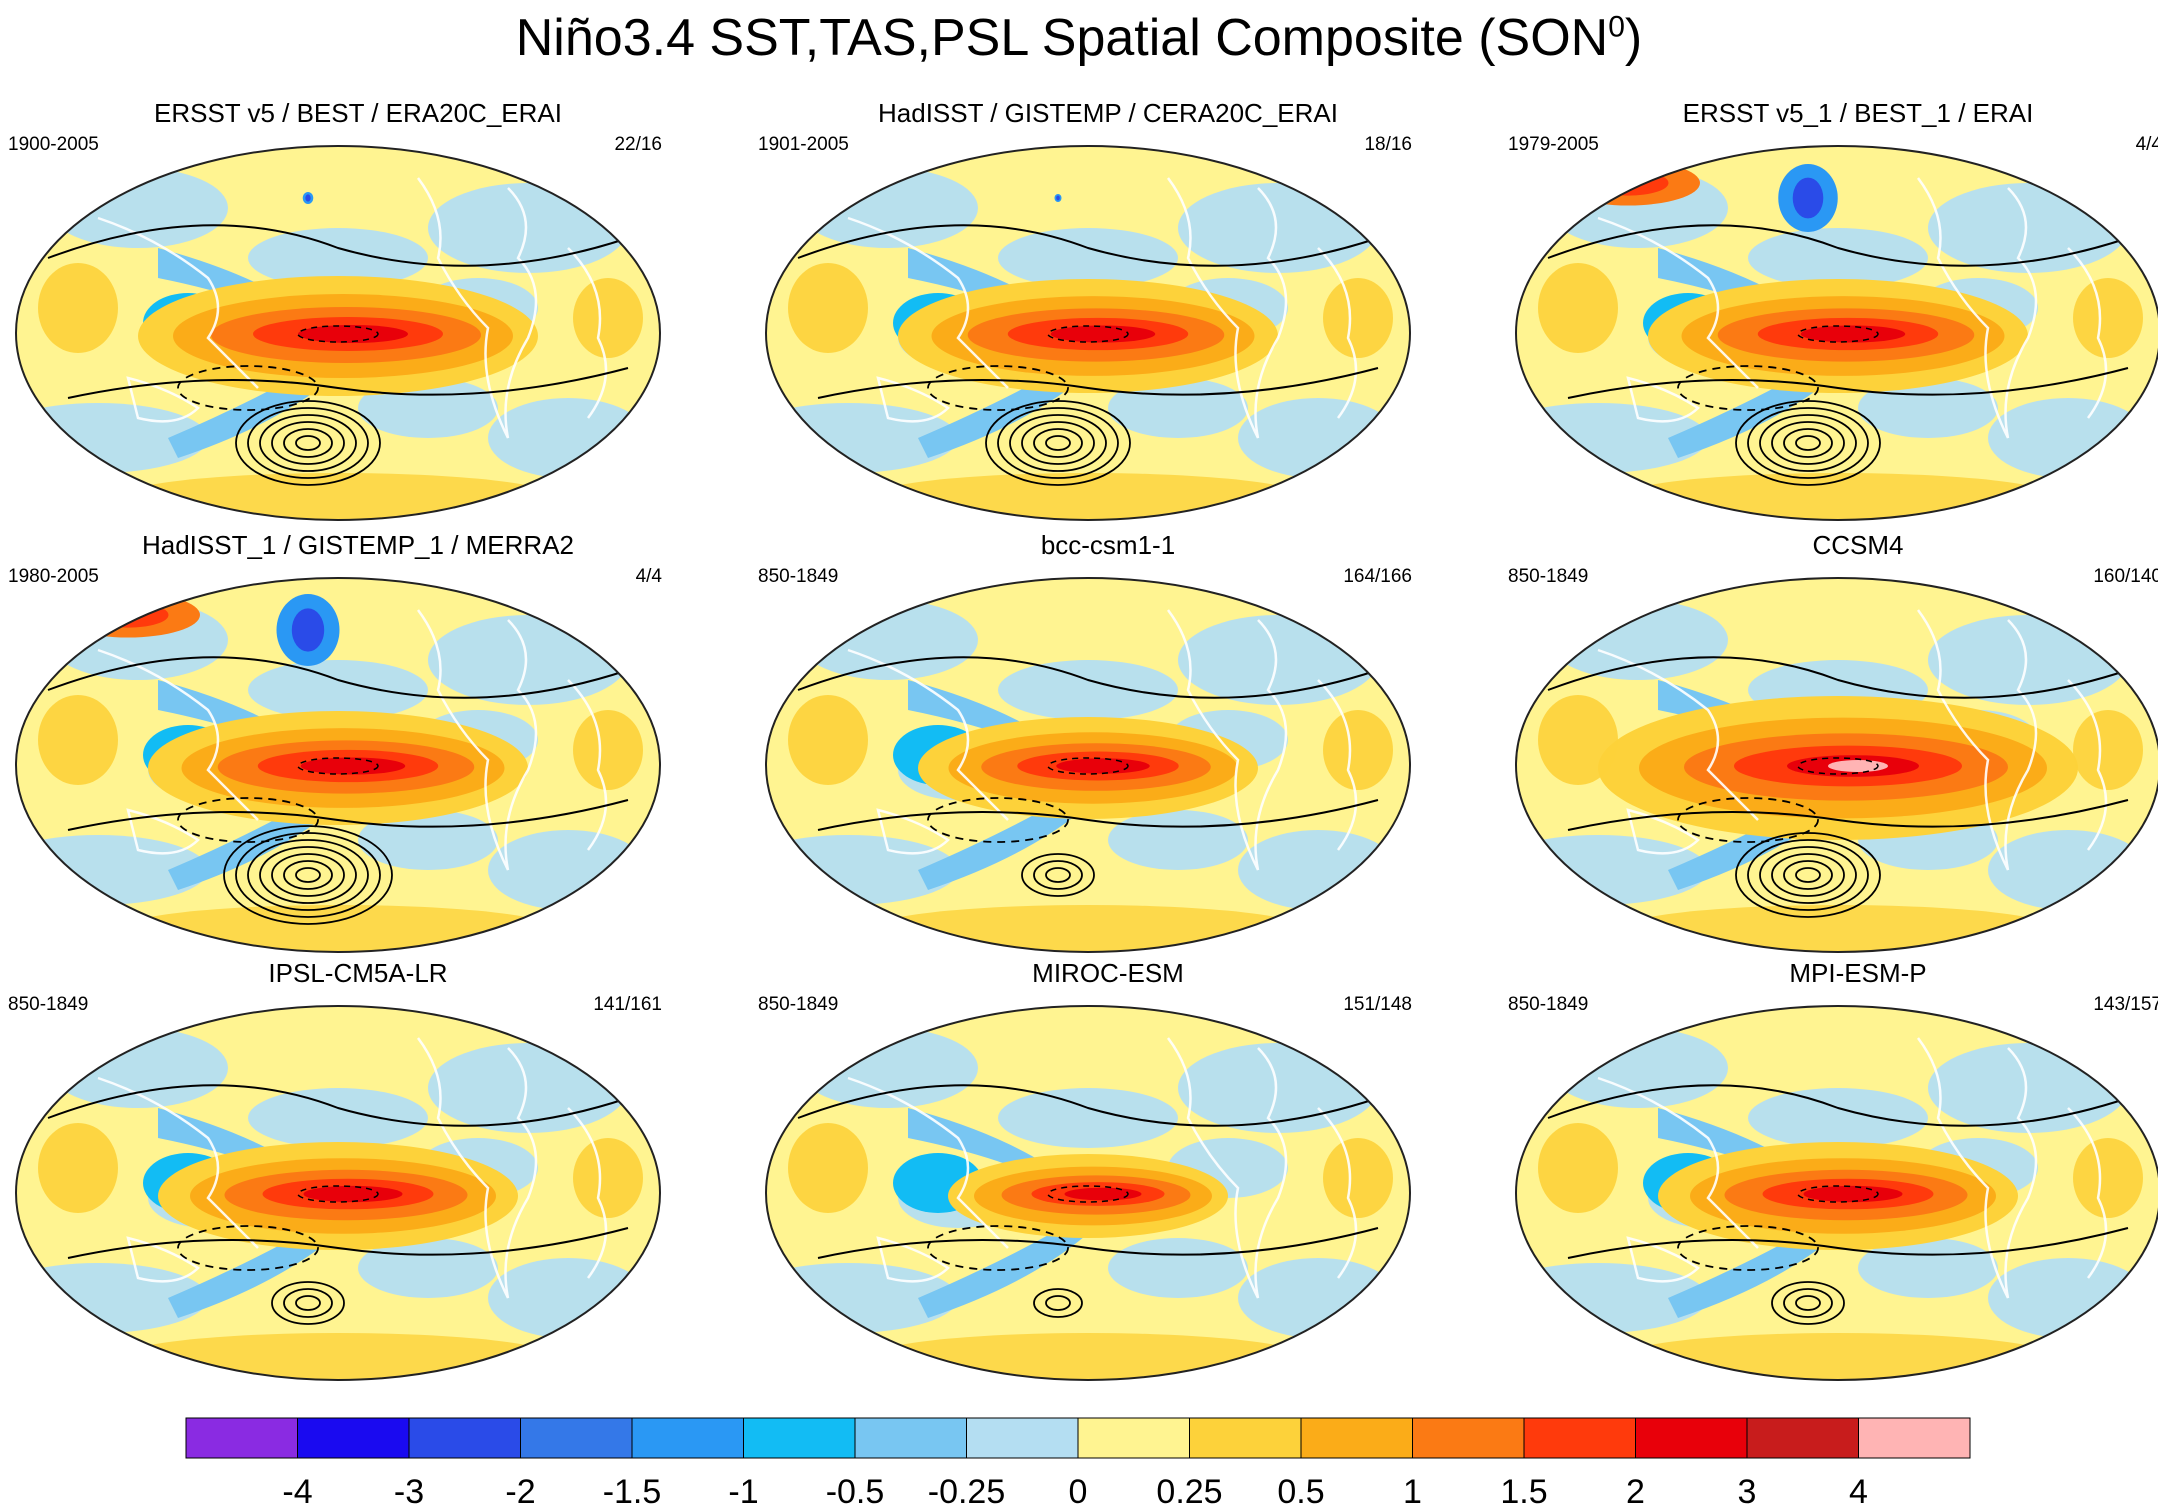 The image size is (2158, 1507). I want to click on title-superscript: 0, so click(1616, 27).